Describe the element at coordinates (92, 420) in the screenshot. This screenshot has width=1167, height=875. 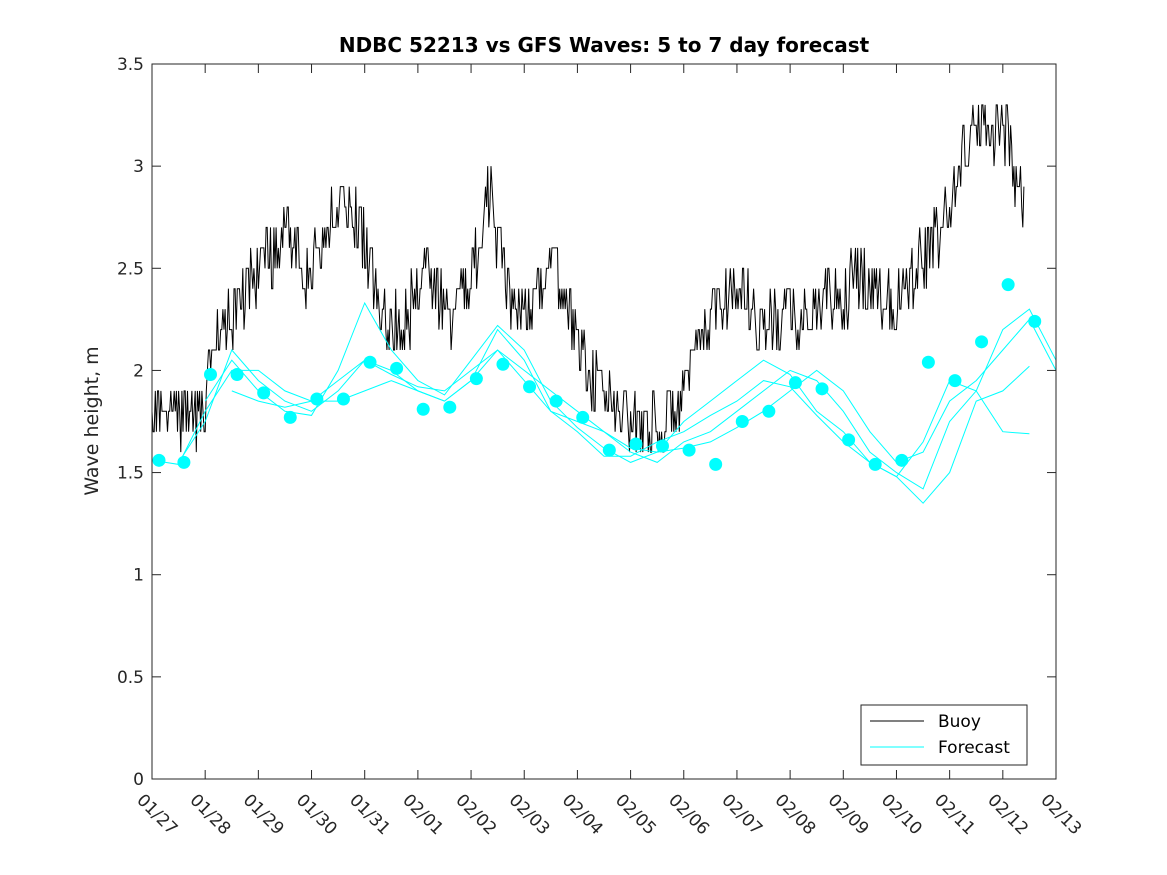
I see `y-axis-label: Wave height, m` at that location.